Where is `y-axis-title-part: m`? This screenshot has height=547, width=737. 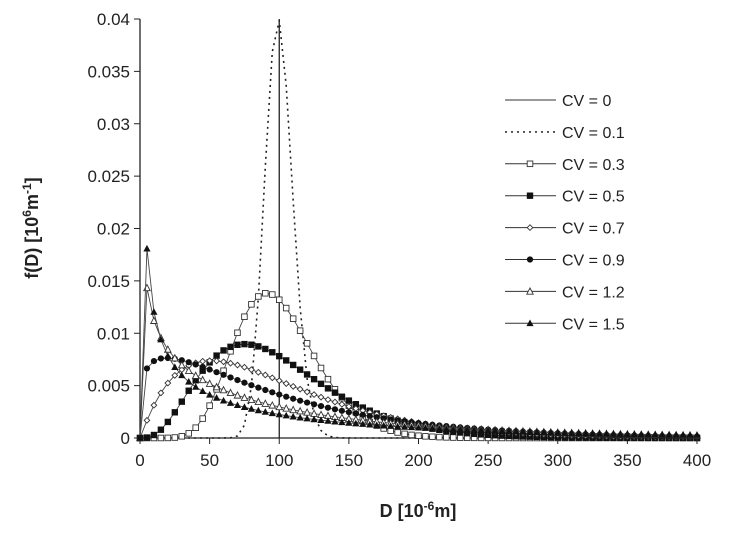
y-axis-title-part: m is located at coordinates (32, 202).